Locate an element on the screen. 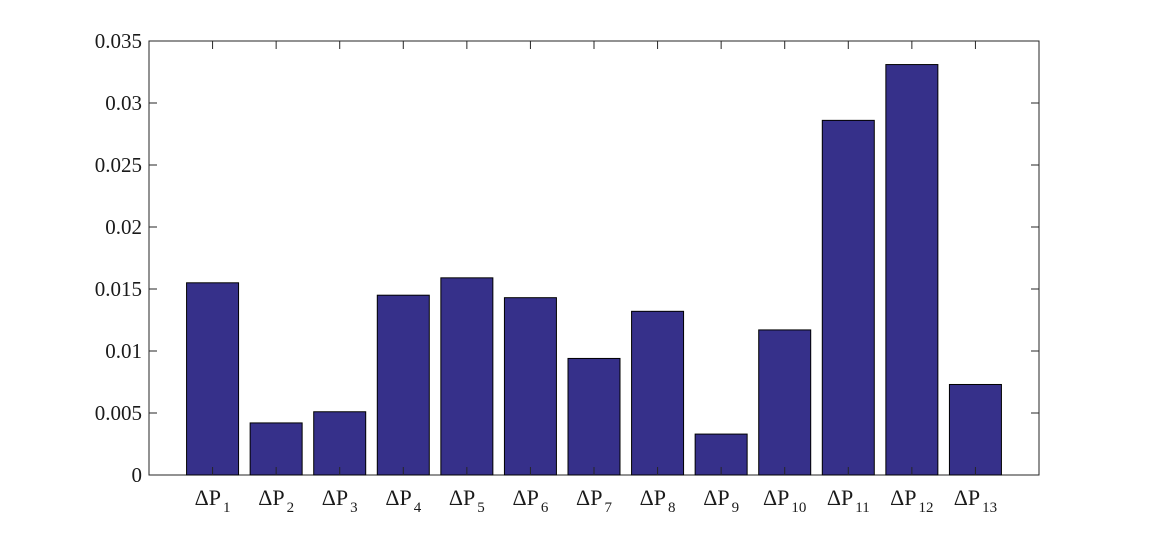 The image size is (1149, 540). x-tick-label-8: ΔP 8 is located at coordinates (658, 500).